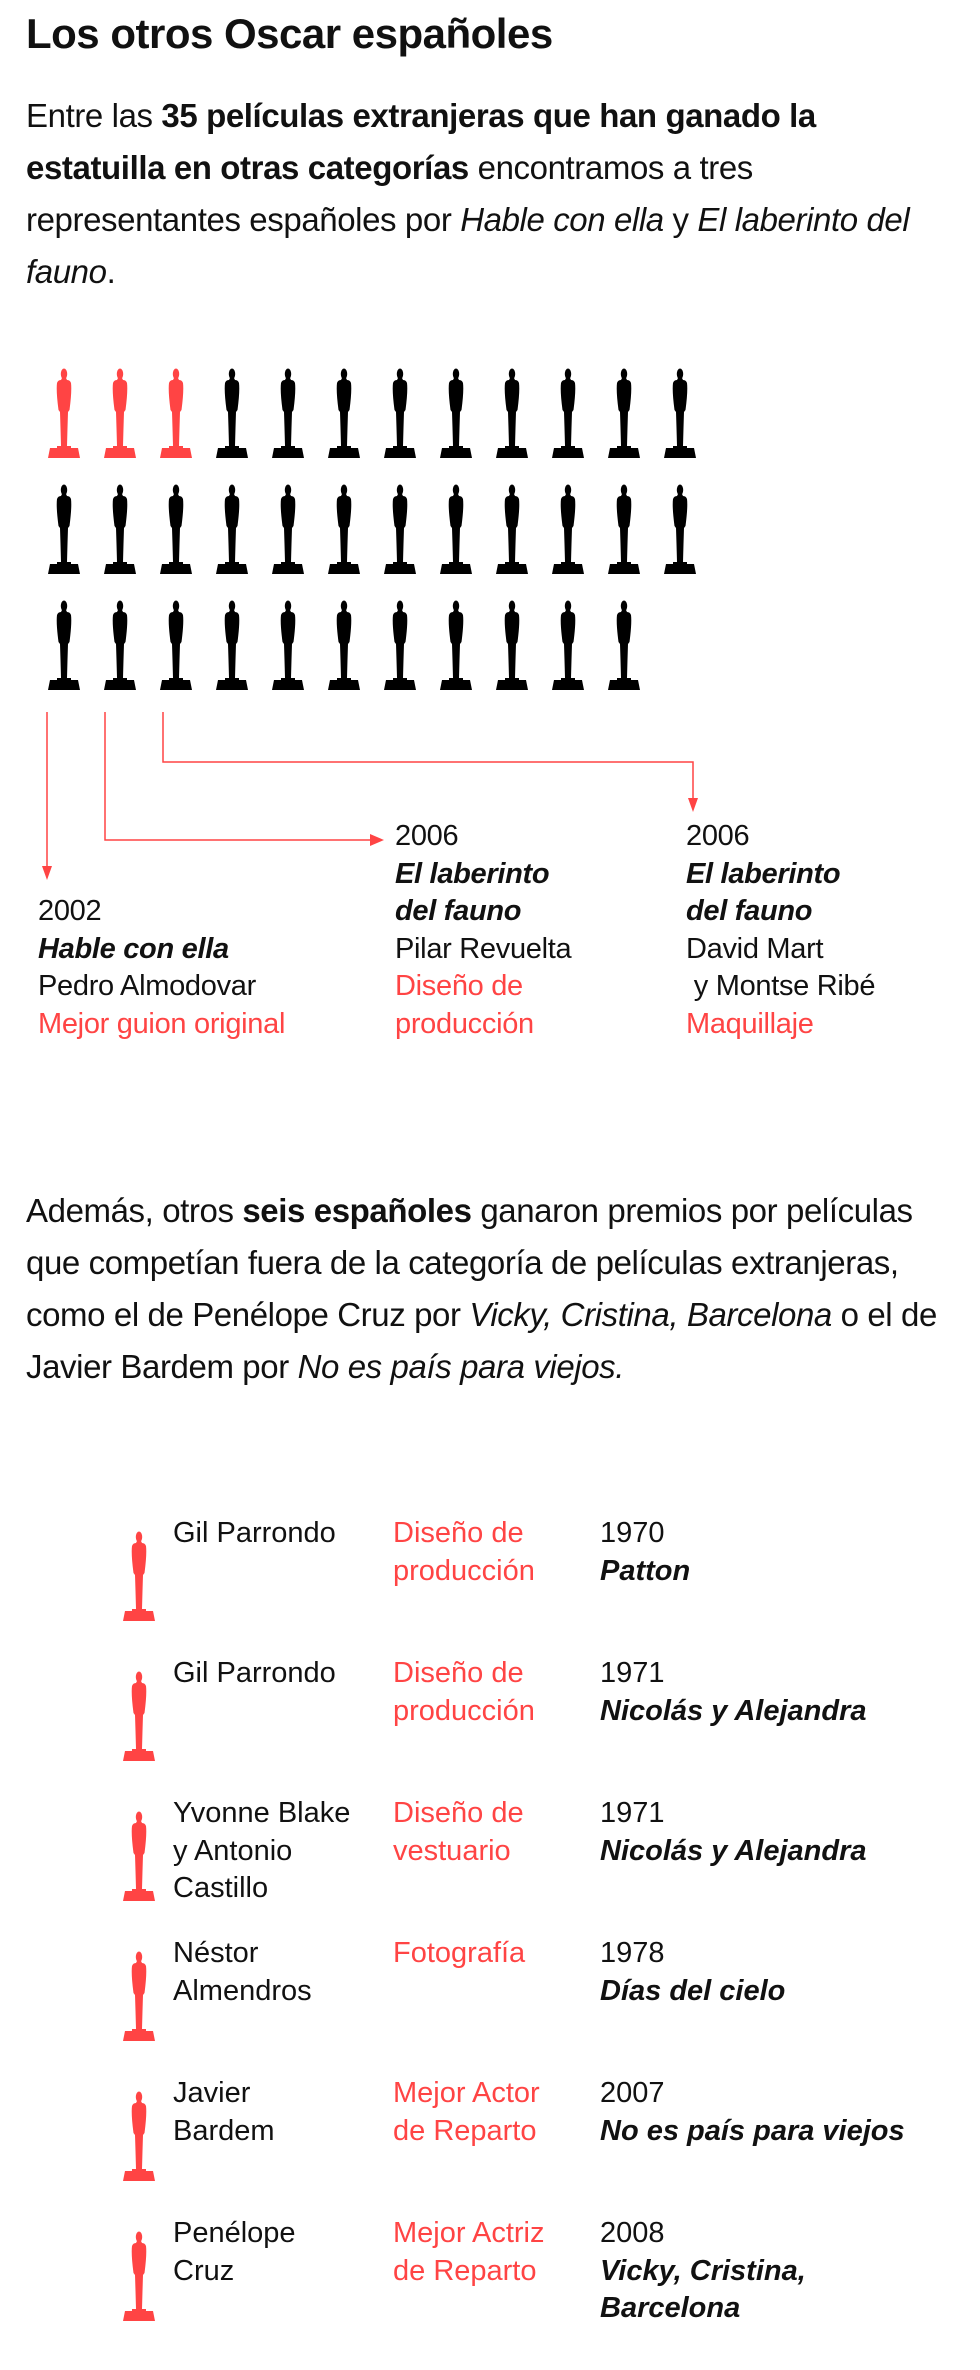  Describe the element at coordinates (221, 1888) in the screenshot. I see `winner-name-line: Castillo` at that location.